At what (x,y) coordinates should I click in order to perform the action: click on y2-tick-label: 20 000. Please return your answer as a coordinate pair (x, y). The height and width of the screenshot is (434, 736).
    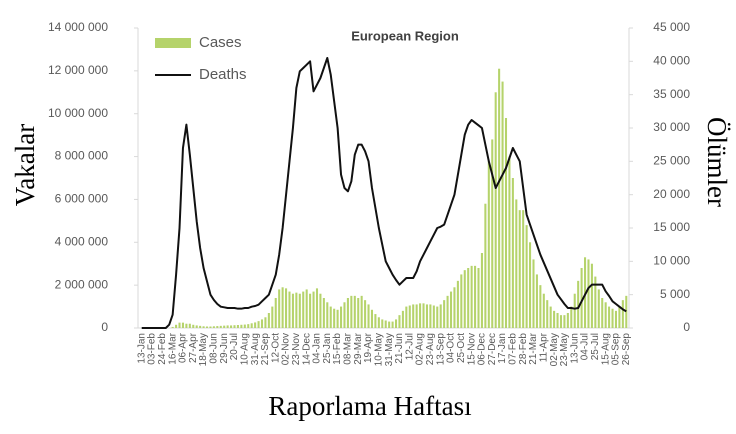
    Looking at the image, I should click on (671, 194).